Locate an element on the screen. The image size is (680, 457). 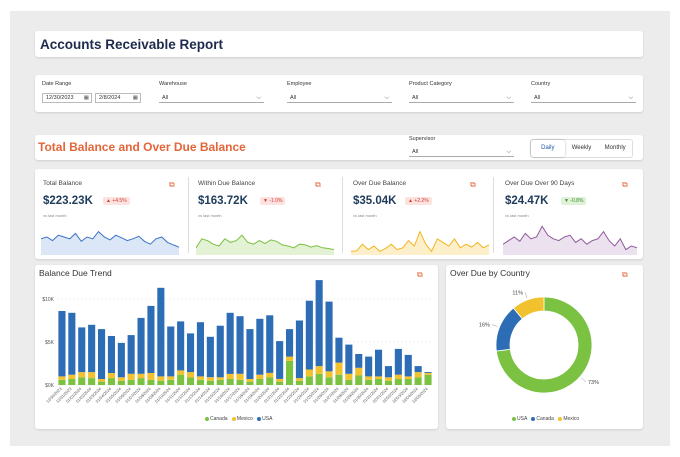
kpi-value: $223.23K is located at coordinates (68, 201).